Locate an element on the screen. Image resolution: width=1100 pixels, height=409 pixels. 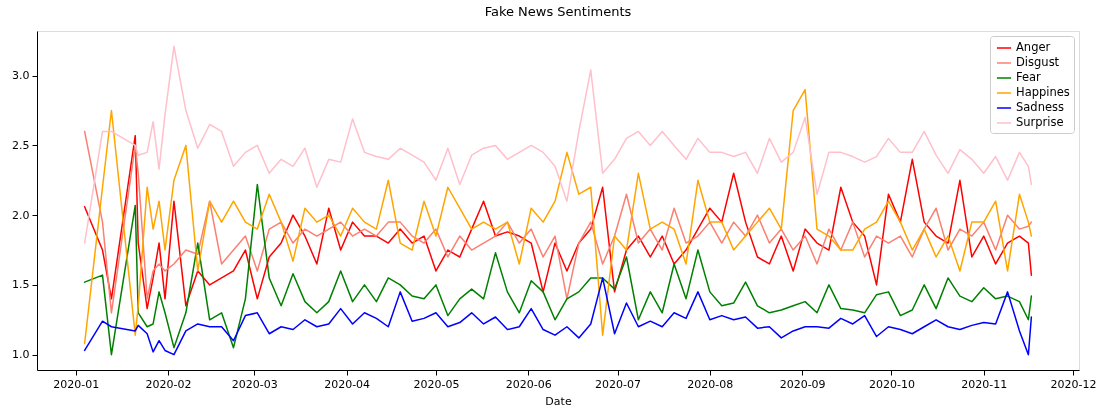
x-tick-label: 2020-10 is located at coordinates (891, 384).